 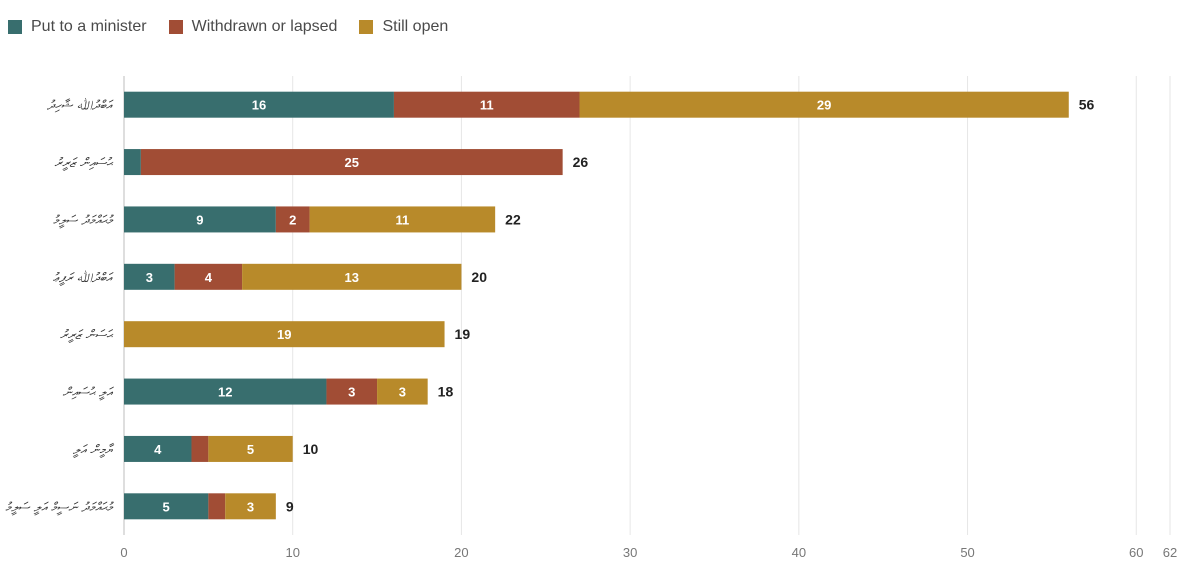 What do you see at coordinates (1087, 105) in the screenshot?
I see `total-label-0: 56` at bounding box center [1087, 105].